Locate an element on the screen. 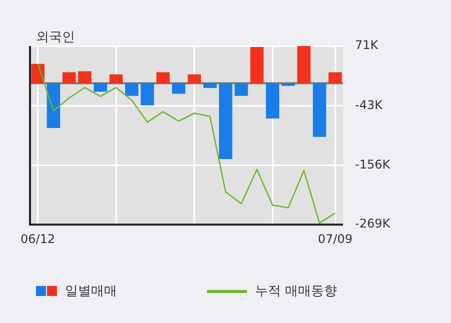  y-tick-label: -156K is located at coordinates (373, 164).